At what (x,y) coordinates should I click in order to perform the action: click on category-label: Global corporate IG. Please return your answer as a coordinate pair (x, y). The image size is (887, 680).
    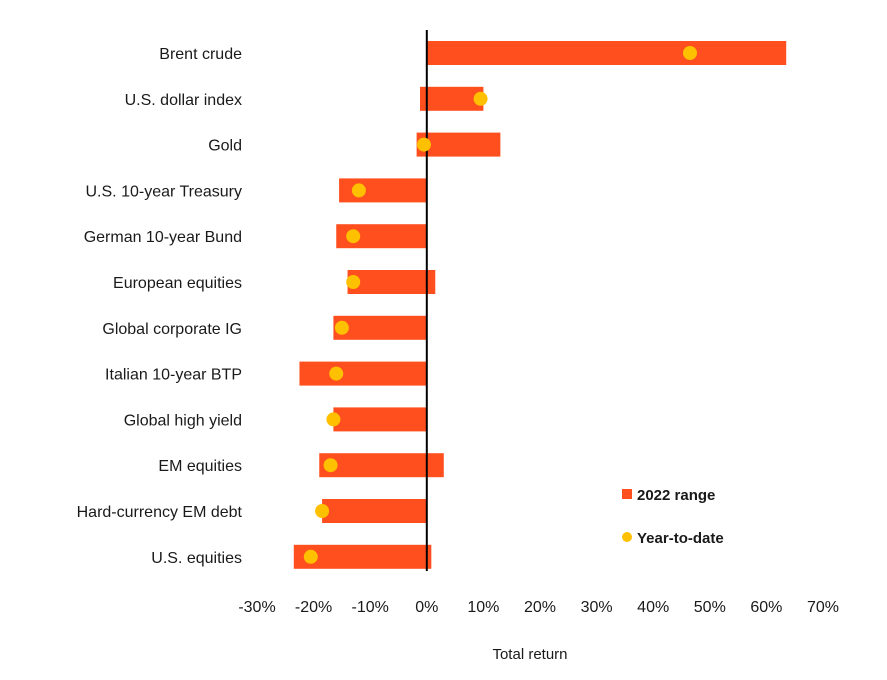
    Looking at the image, I should click on (172, 329).